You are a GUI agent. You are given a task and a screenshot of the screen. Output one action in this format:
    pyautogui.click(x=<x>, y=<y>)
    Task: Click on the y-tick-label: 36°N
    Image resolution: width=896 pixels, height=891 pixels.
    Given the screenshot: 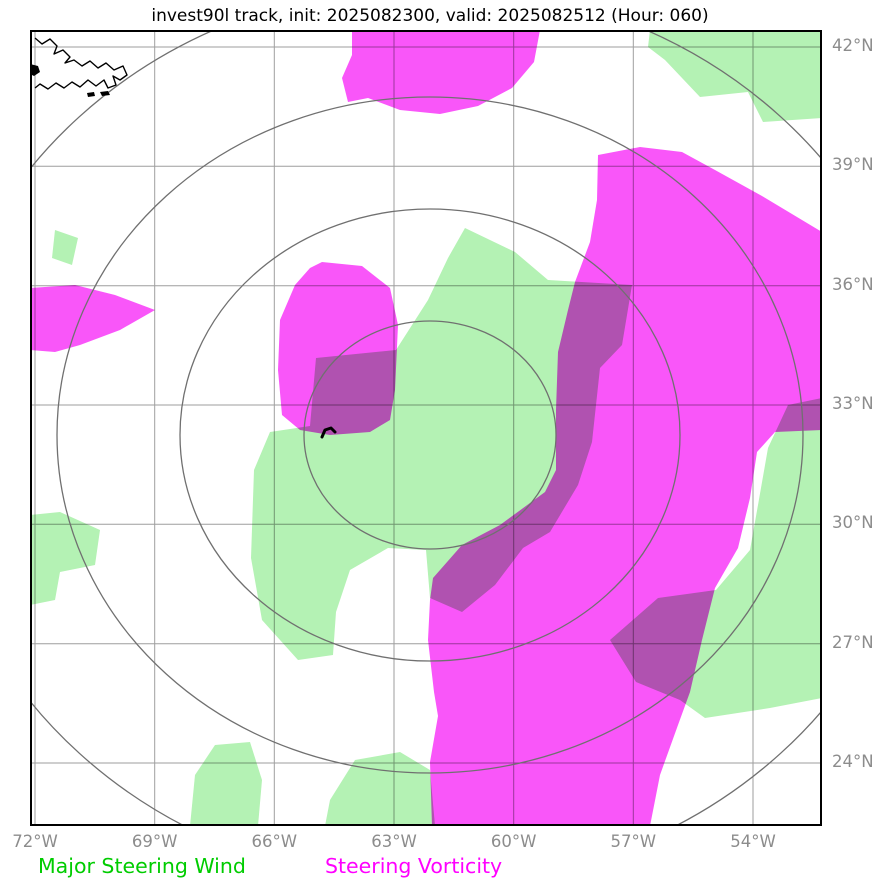 What is the action you would take?
    pyautogui.click(x=853, y=284)
    